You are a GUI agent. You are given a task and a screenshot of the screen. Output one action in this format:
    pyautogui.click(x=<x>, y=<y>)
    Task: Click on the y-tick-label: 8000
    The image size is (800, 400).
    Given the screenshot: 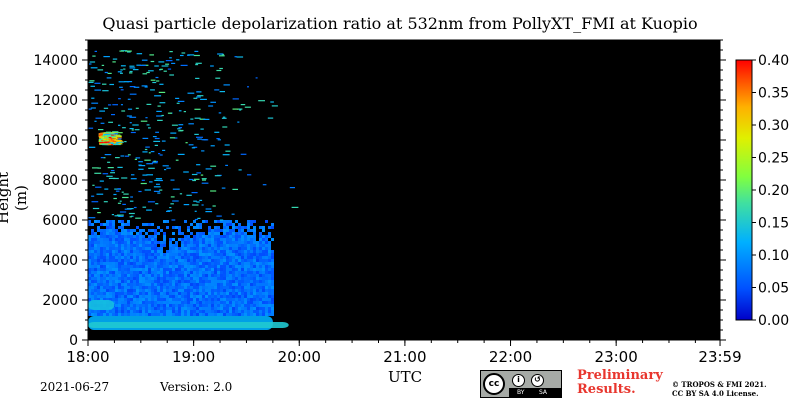 What is the action you would take?
    pyautogui.click(x=60, y=181)
    